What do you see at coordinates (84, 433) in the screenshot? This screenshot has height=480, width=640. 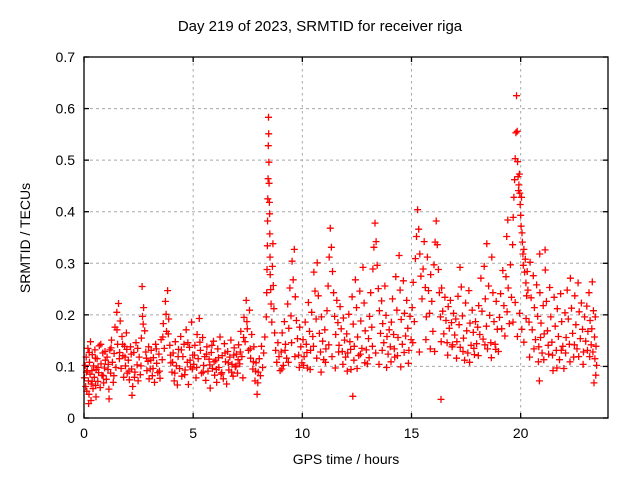 I see `x-tick-label: 0` at bounding box center [84, 433].